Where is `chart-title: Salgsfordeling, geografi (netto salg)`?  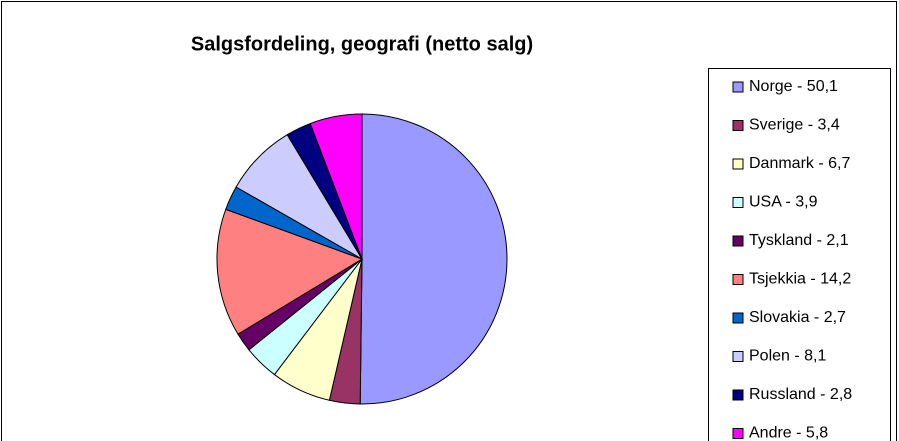
chart-title: Salgsfordeling, geografi (netto salg) is located at coordinates (362, 44).